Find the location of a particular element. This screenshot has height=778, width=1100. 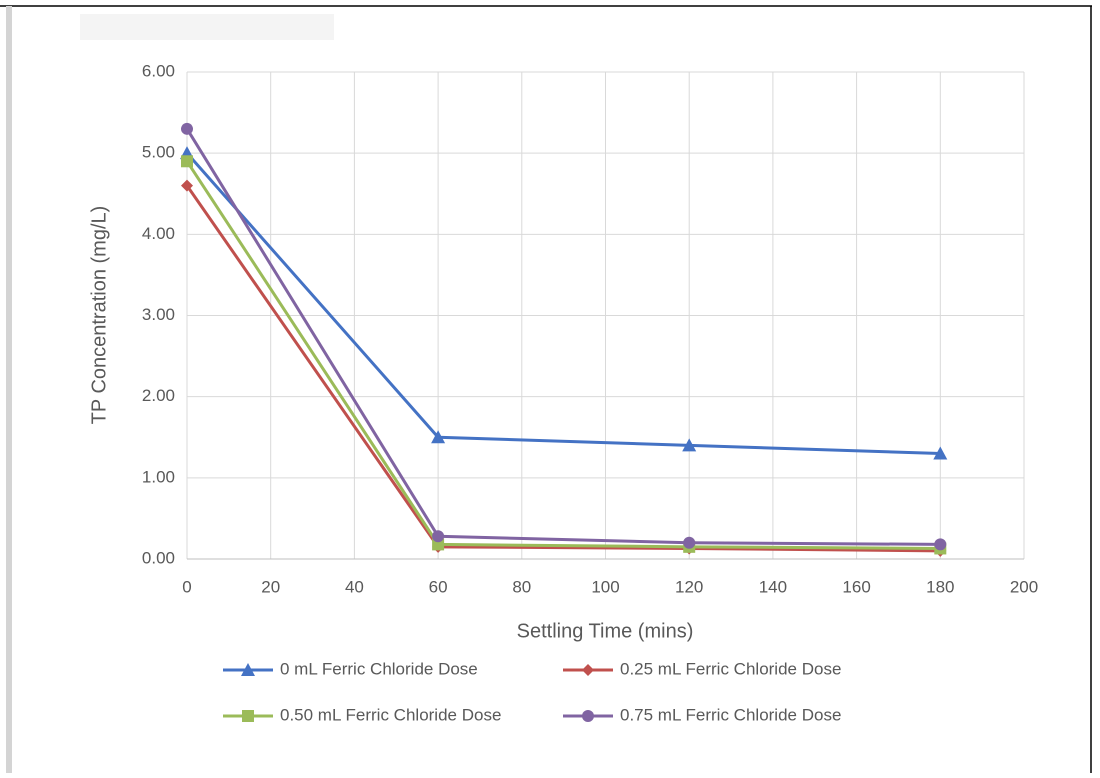

legend-label: 0.50 mL Ferric Chloride Dose is located at coordinates (390, 714).